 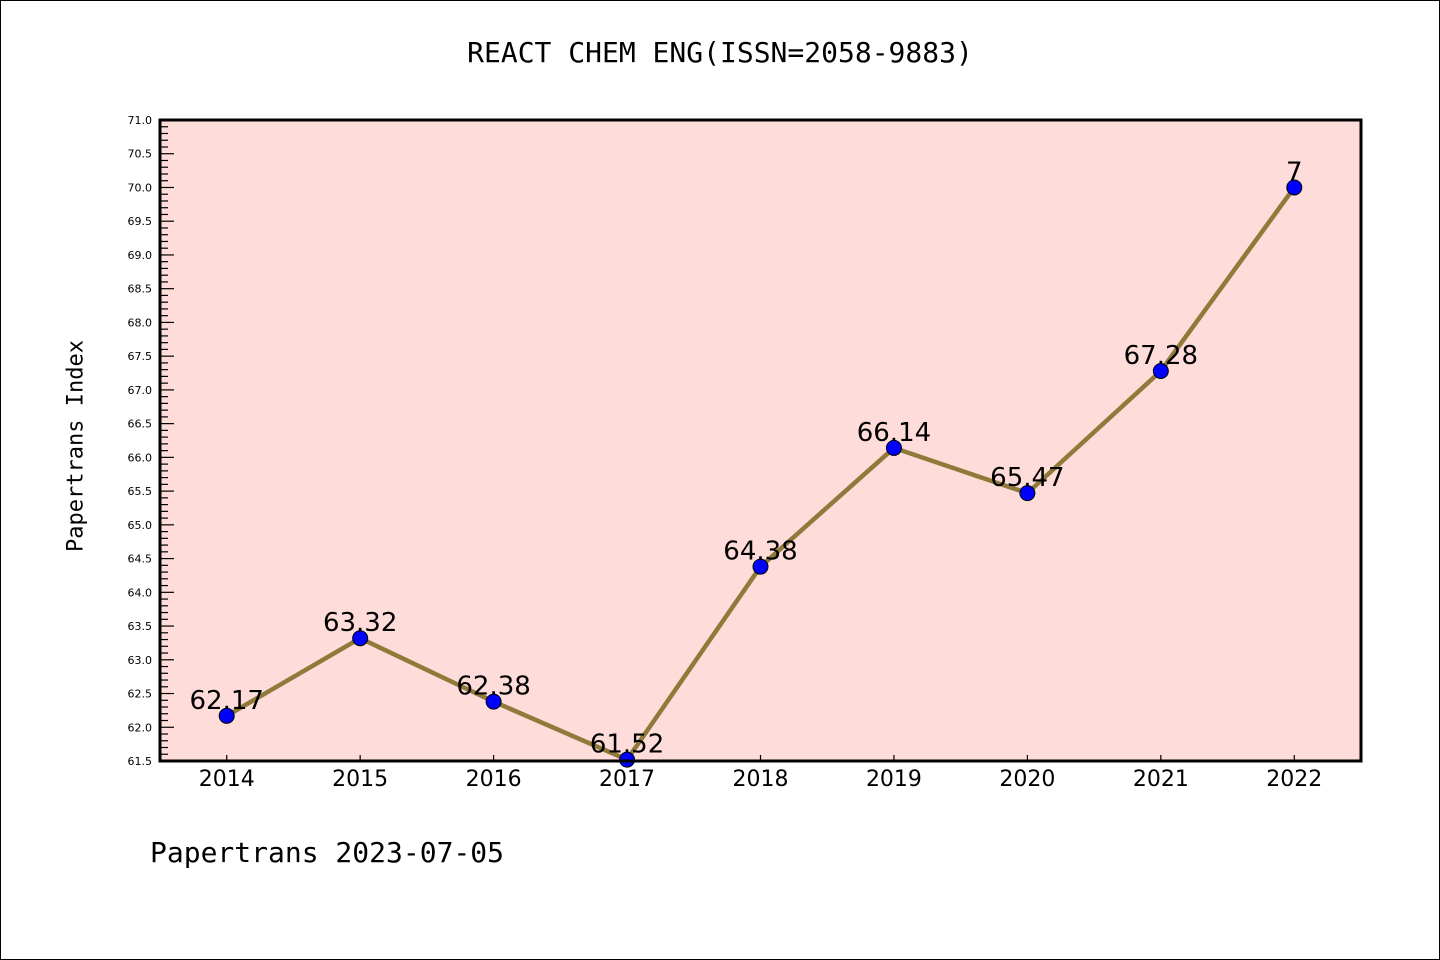 I want to click on x-tick-label: 2021, so click(x=1161, y=779).